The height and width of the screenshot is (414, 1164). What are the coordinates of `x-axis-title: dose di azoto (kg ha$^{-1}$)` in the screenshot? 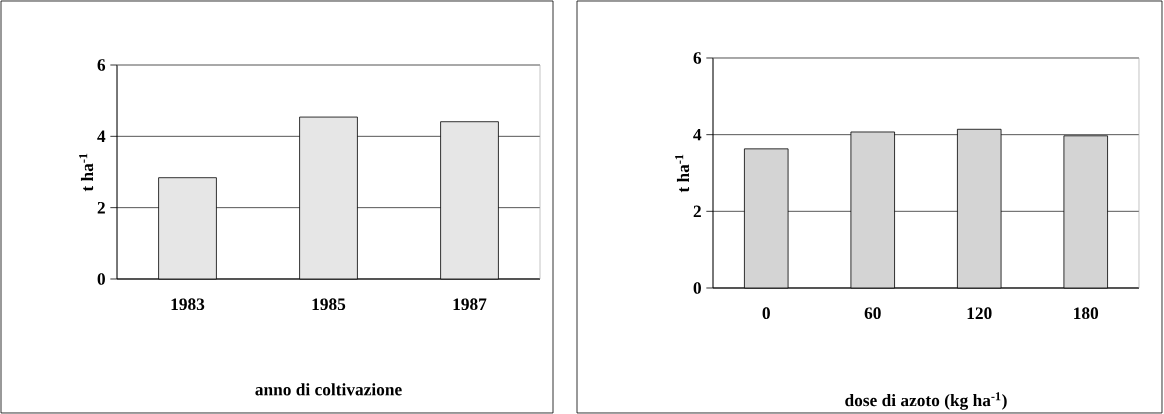 It's located at (926, 401).